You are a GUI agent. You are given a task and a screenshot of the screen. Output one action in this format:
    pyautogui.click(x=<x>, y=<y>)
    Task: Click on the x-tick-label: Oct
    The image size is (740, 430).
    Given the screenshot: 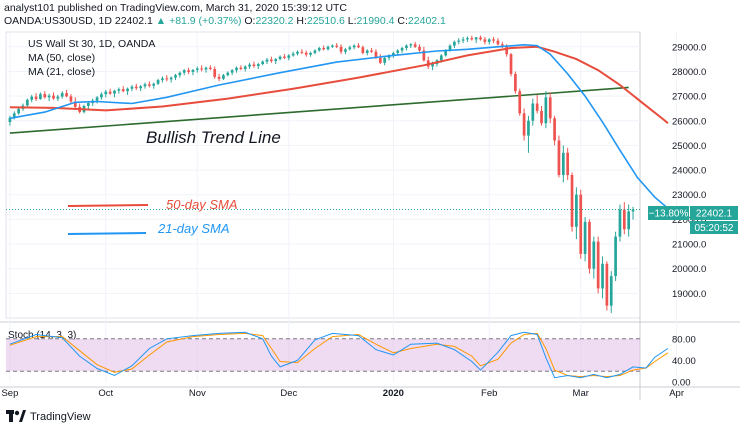 What is the action you would take?
    pyautogui.click(x=105, y=393)
    